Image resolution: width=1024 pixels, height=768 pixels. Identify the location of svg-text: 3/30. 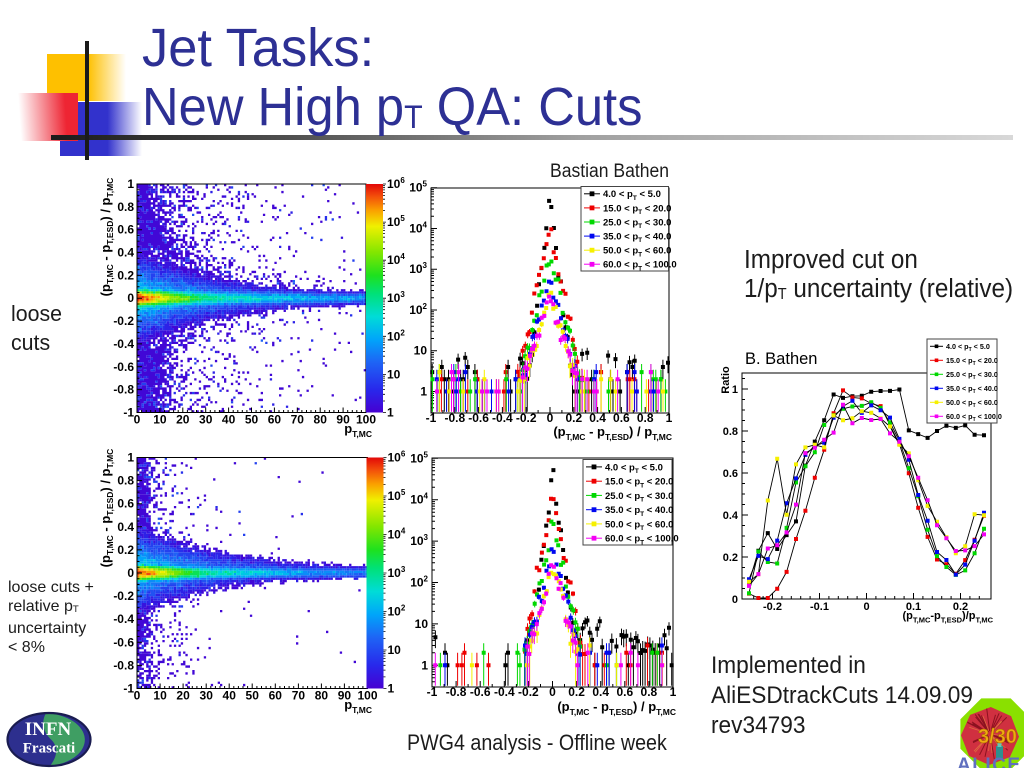
(997, 737).